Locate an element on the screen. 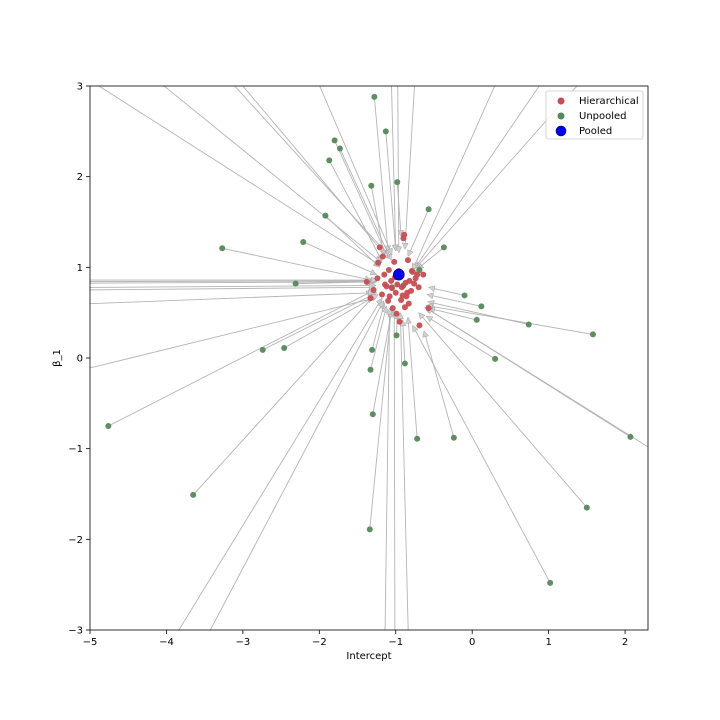 This screenshot has height=720, width=720. legend: Hierarchical Unpooled Pooled is located at coordinates (594, 115).